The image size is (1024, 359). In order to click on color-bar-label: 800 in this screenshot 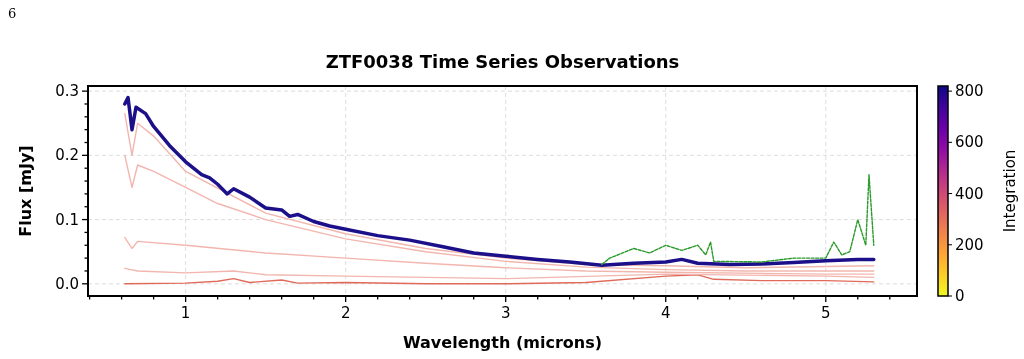, I will do `click(969, 91)`.